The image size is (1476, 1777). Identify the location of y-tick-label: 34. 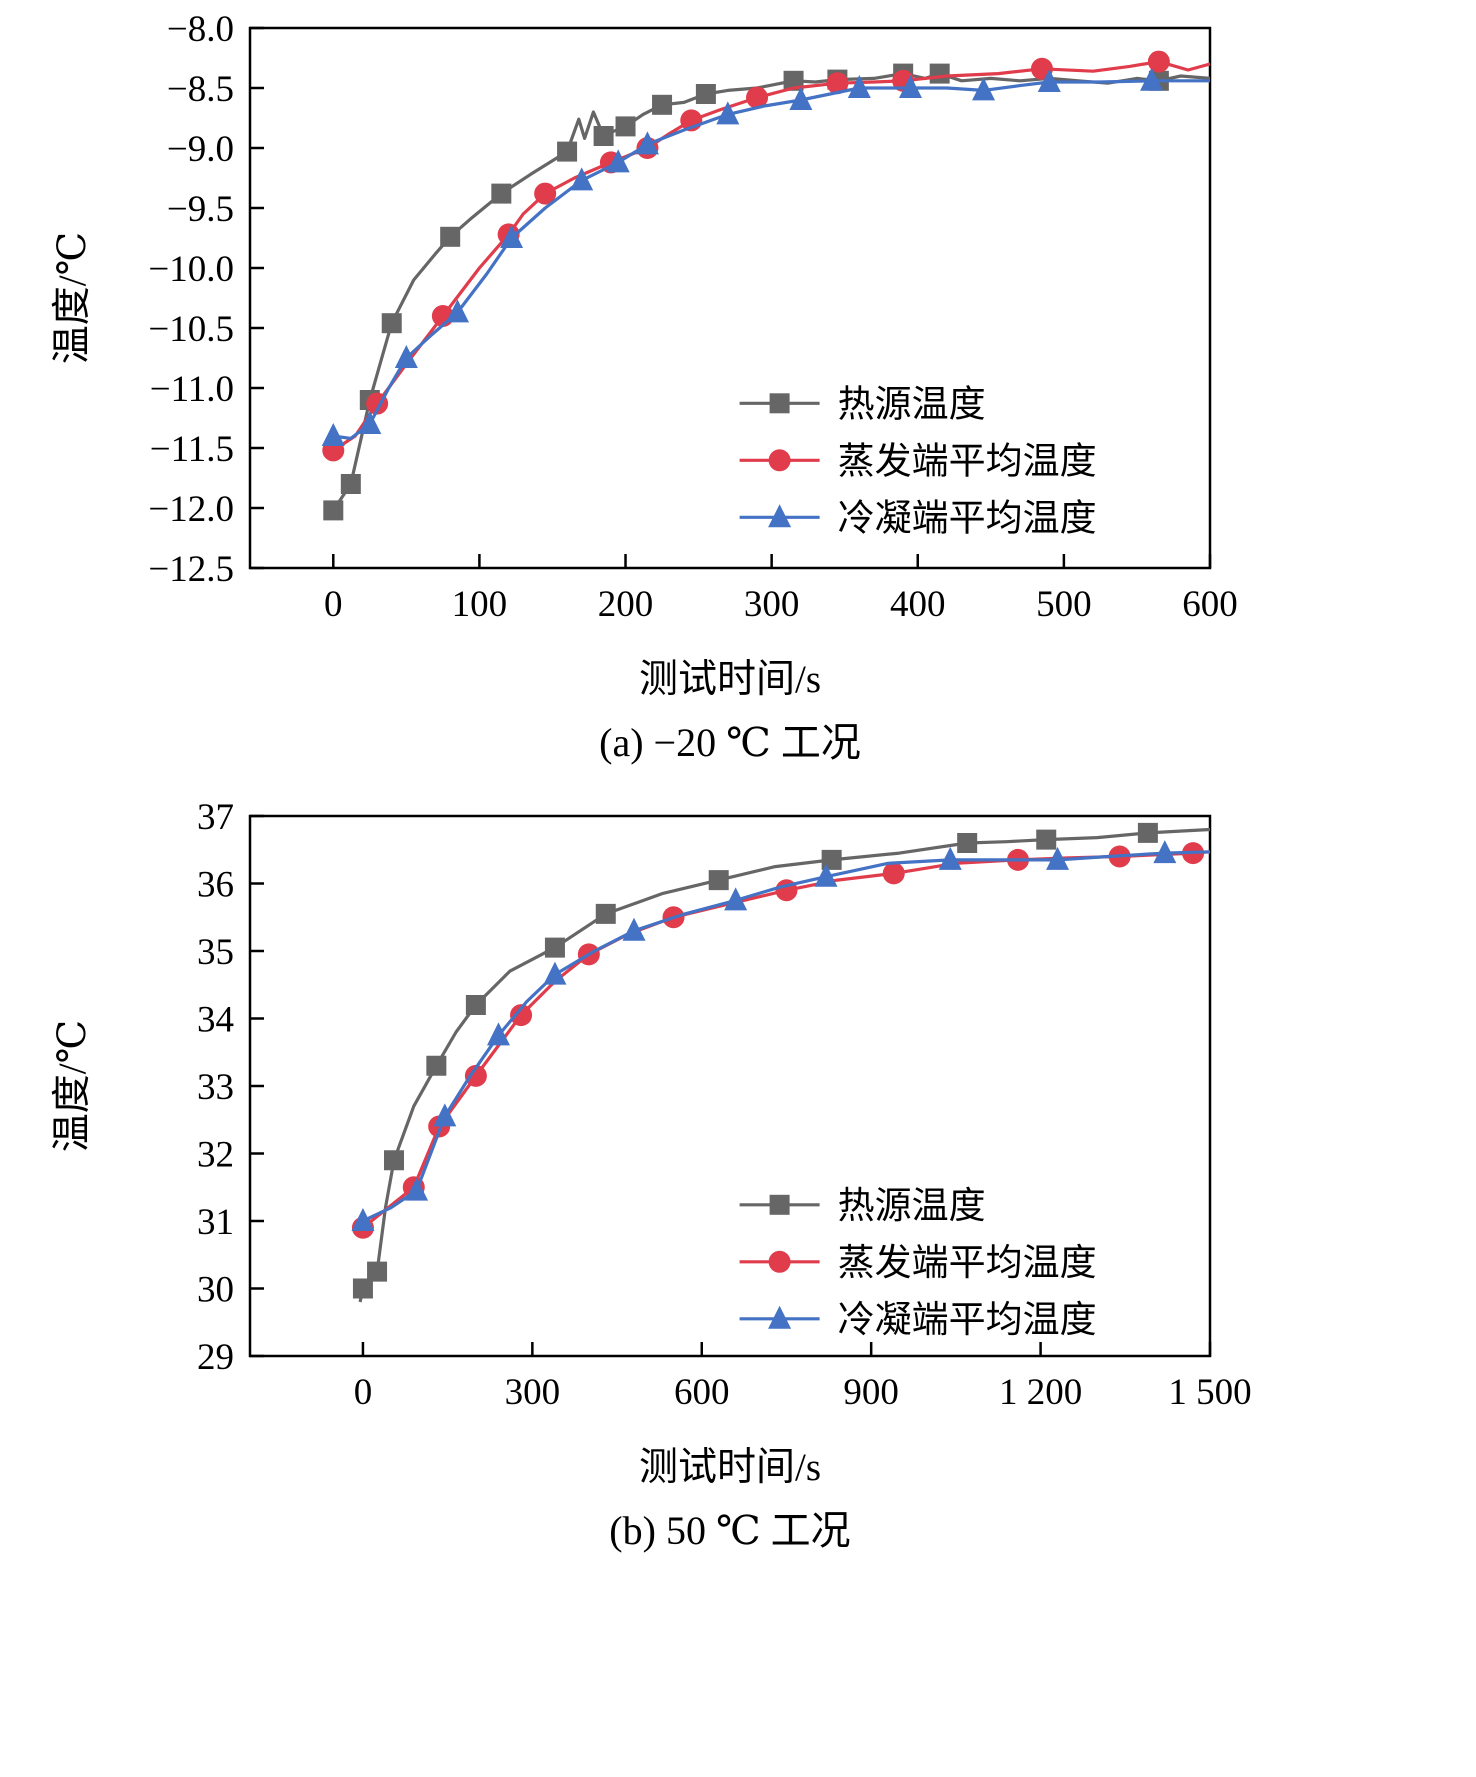
(215, 1020).